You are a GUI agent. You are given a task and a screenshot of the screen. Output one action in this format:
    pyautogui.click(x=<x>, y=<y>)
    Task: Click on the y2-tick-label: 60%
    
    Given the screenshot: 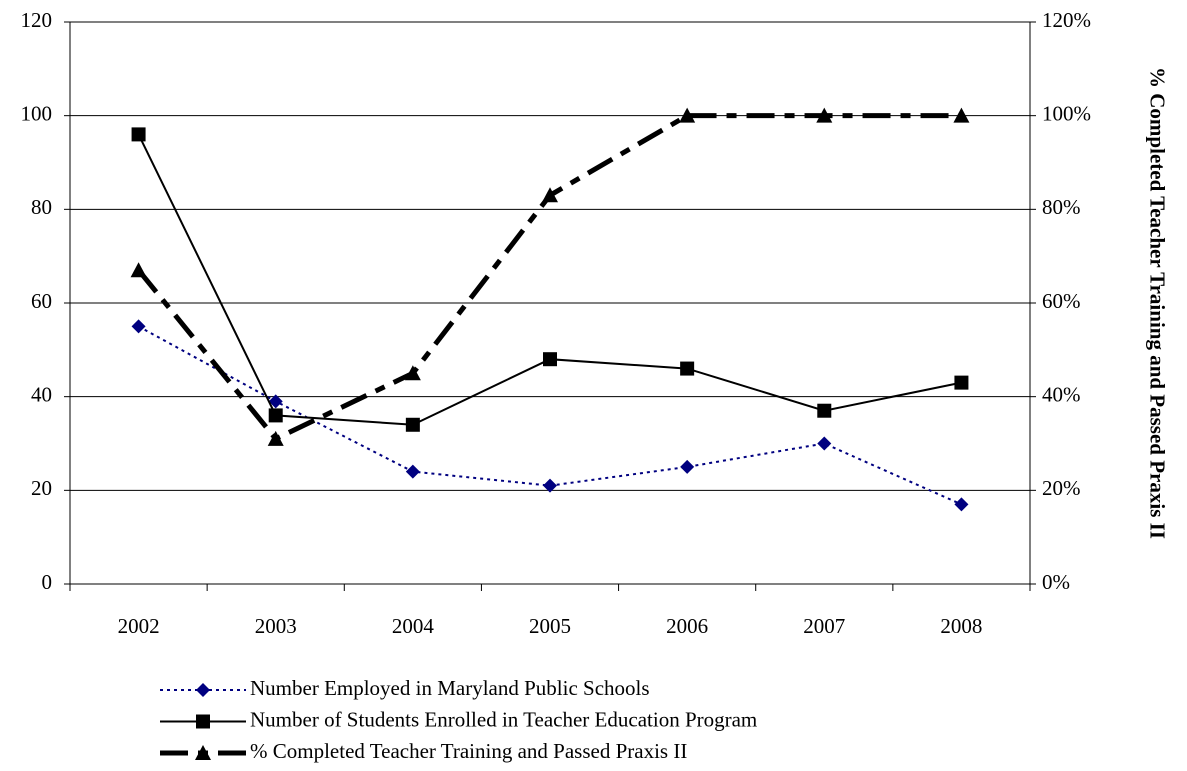 What is the action you would take?
    pyautogui.click(x=1061, y=301)
    